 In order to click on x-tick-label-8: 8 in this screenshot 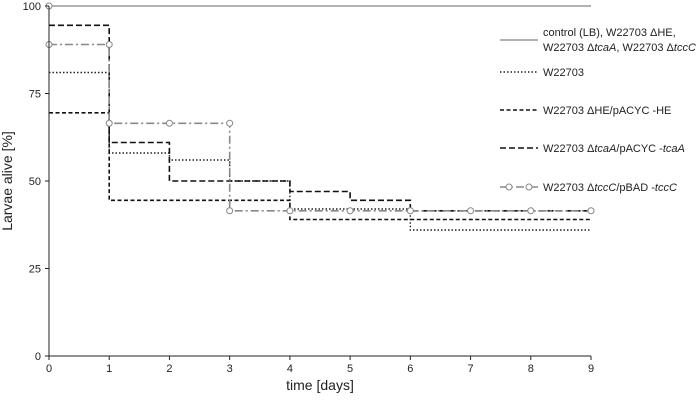, I will do `click(531, 369)`.